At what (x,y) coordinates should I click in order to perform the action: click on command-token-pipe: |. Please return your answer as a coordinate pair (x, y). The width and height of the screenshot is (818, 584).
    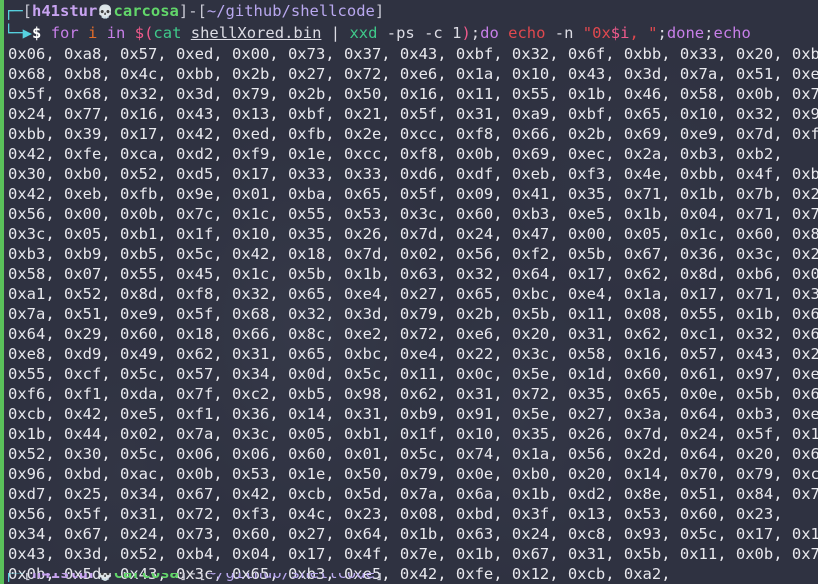
    Looking at the image, I should click on (335, 33).